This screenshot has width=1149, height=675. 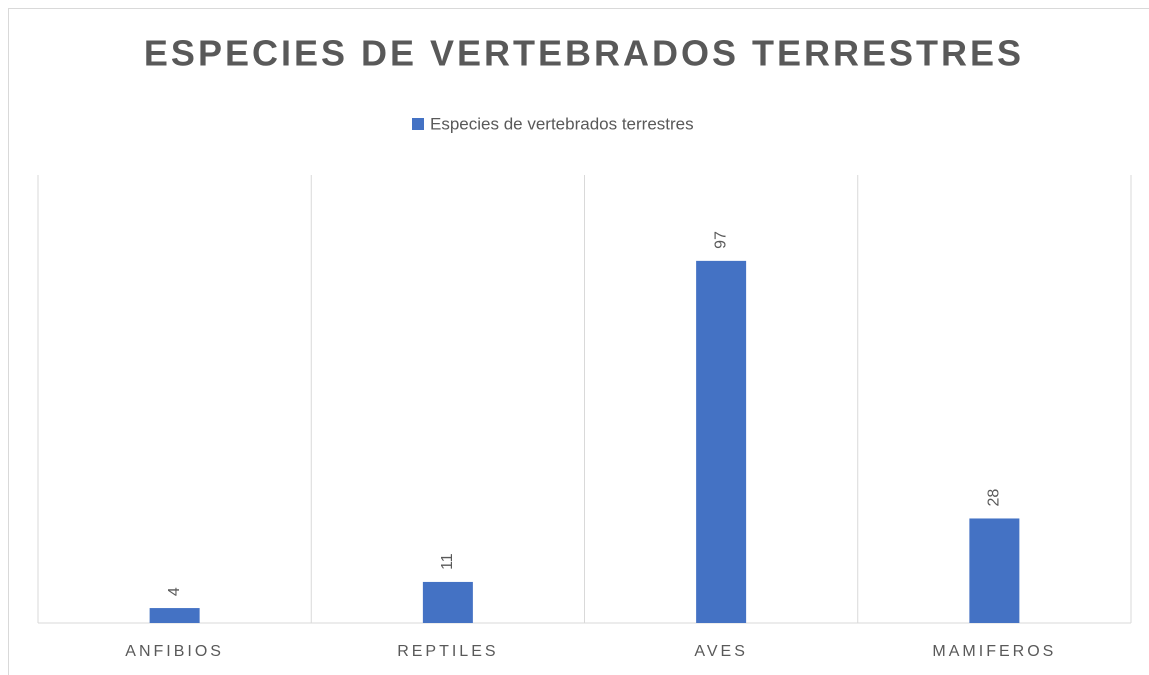 I want to click on data-label: 97, so click(x=720, y=240).